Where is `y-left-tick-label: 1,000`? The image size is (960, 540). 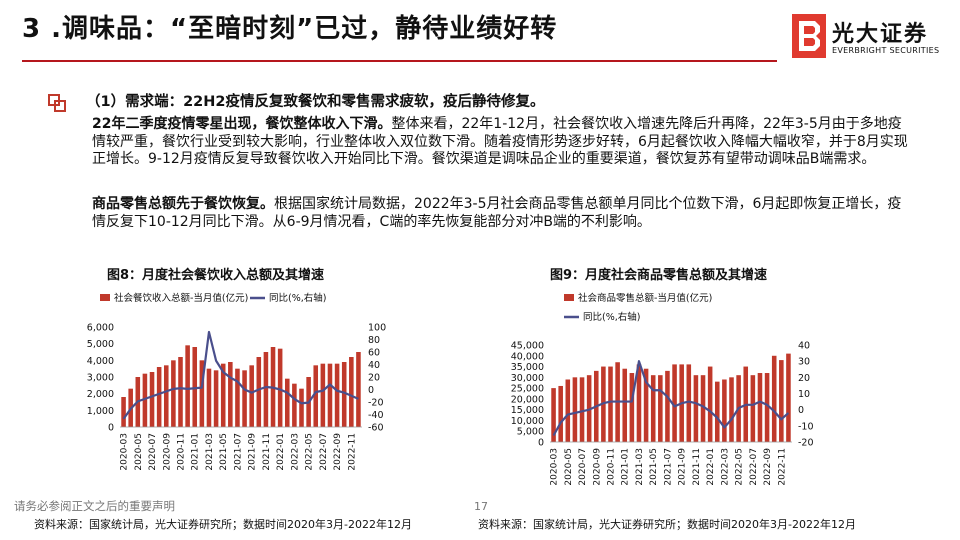 y-left-tick-label: 1,000 is located at coordinates (100, 411).